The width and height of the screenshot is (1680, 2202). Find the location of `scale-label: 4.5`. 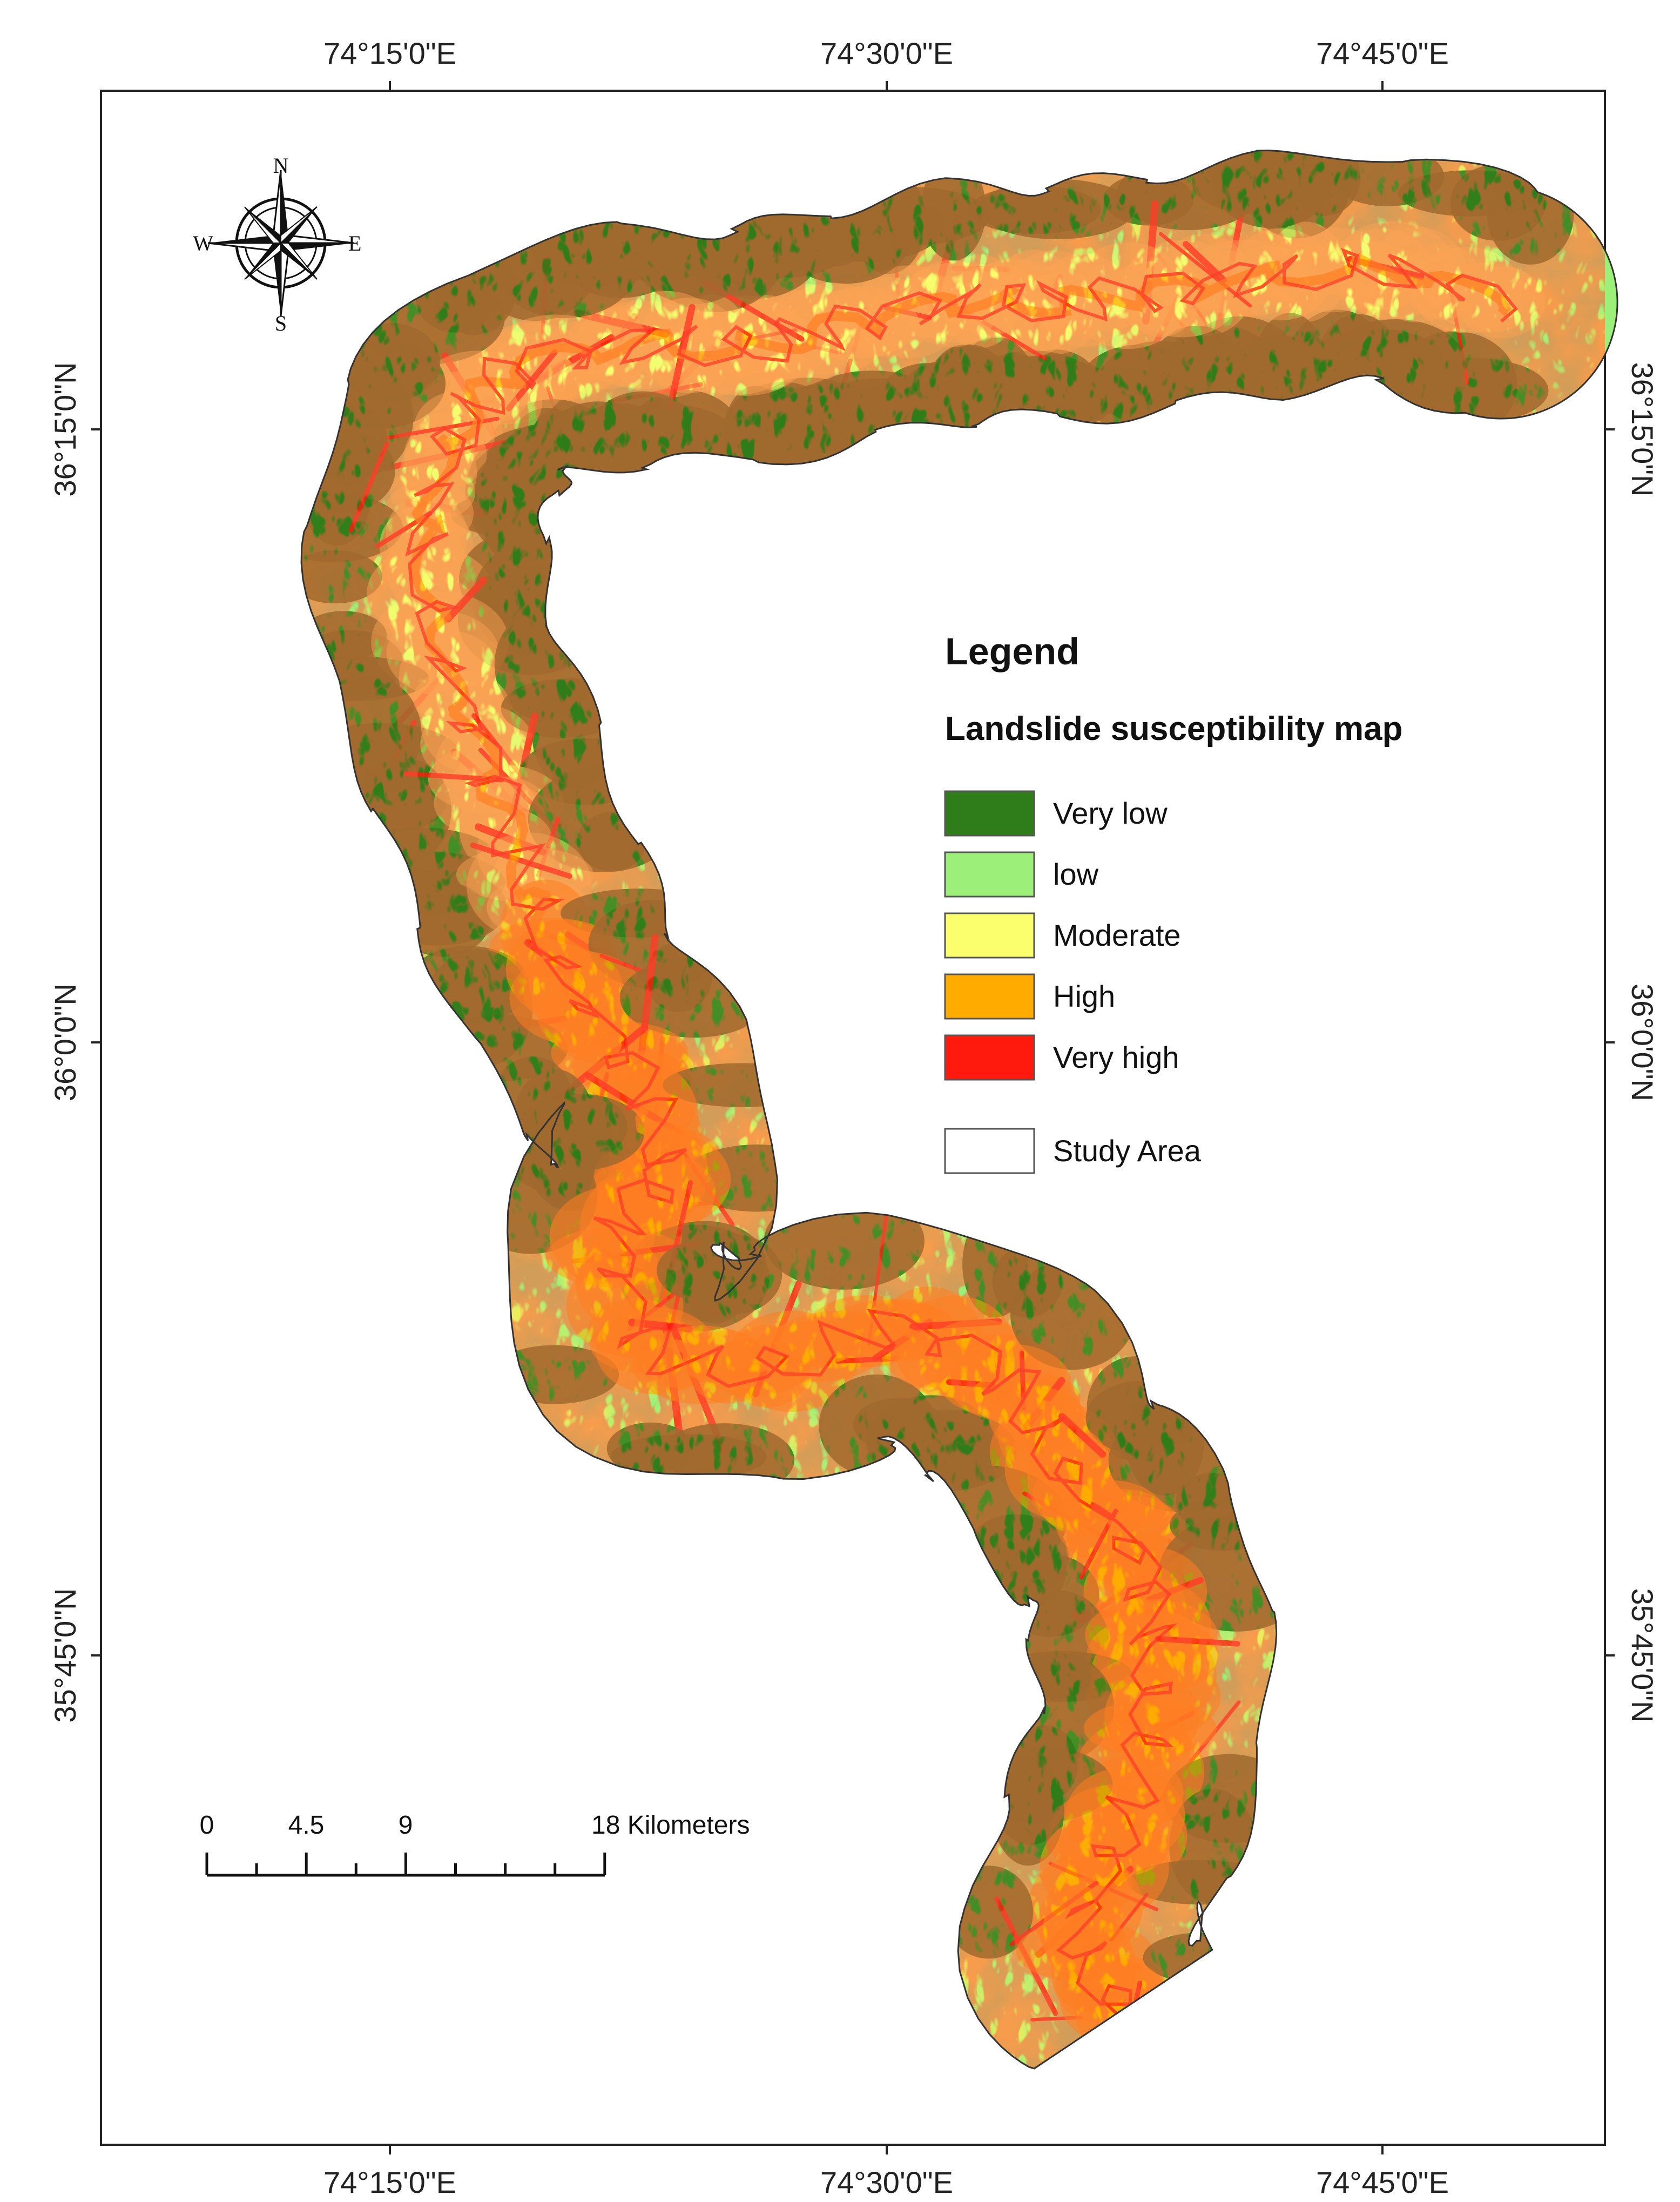

scale-label: 4.5 is located at coordinates (306, 1825).